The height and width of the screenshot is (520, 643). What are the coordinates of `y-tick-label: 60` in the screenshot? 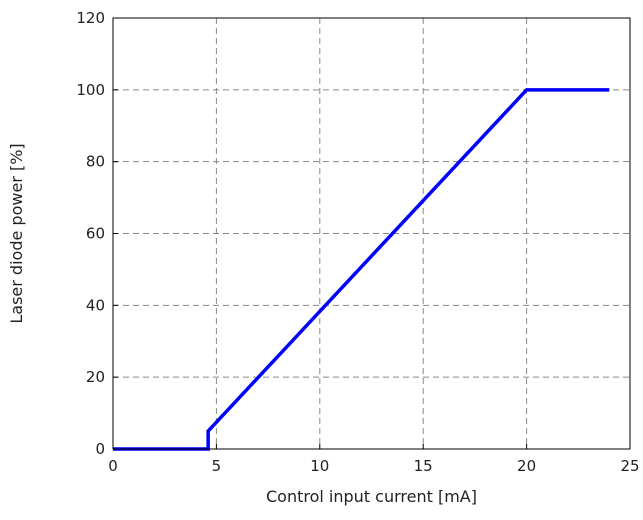 It's located at (95, 234).